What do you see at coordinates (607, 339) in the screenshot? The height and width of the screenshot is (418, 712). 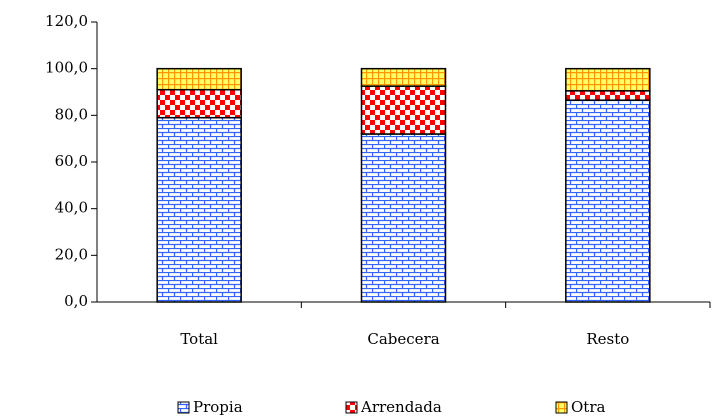 I see `x-tick-label: Resto` at bounding box center [607, 339].